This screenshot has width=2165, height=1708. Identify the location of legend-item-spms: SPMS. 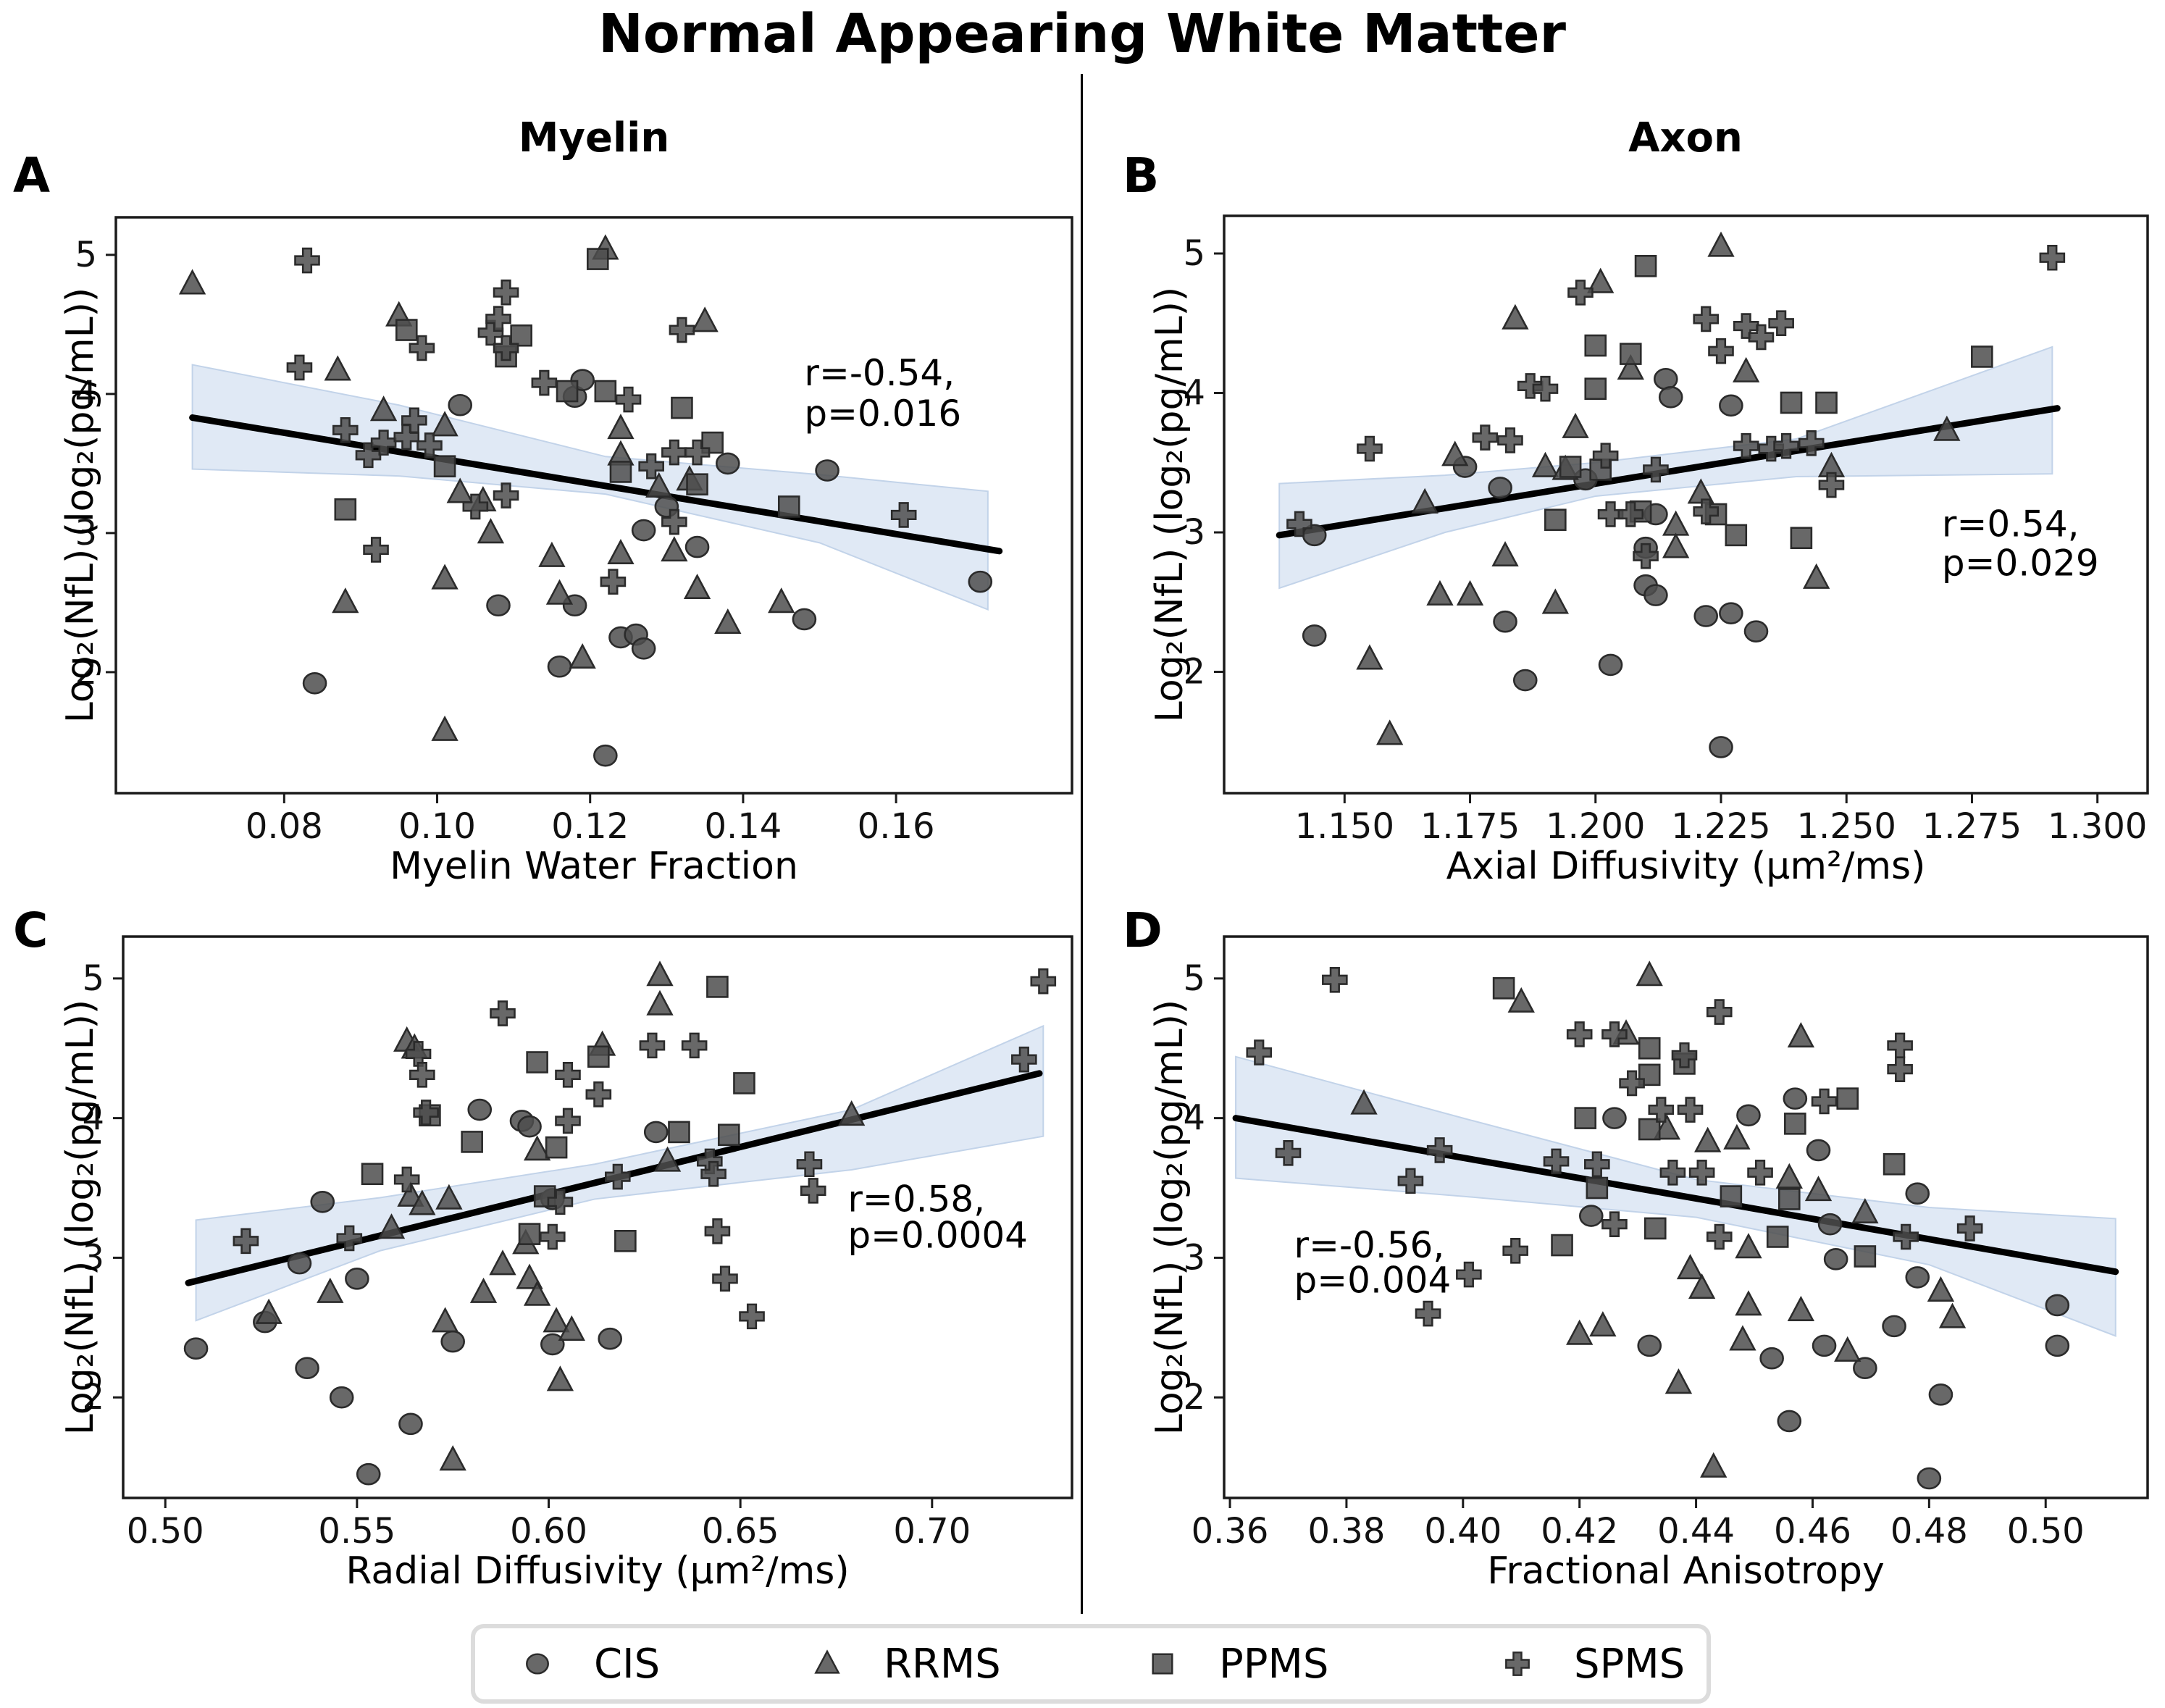
(1592, 1663).